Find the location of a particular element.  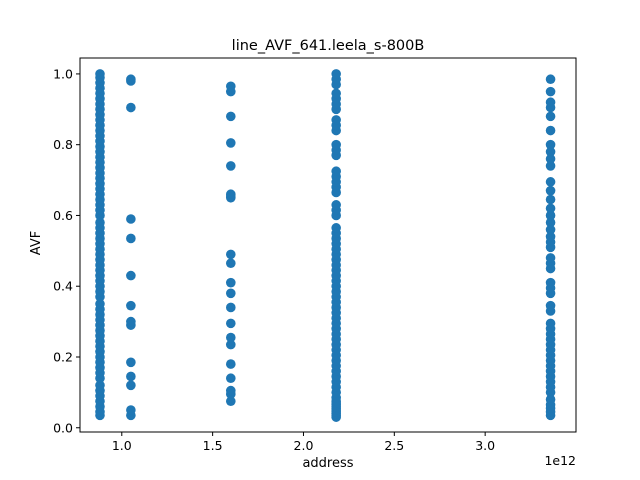

y-axis-label: AVF is located at coordinates (36, 243).